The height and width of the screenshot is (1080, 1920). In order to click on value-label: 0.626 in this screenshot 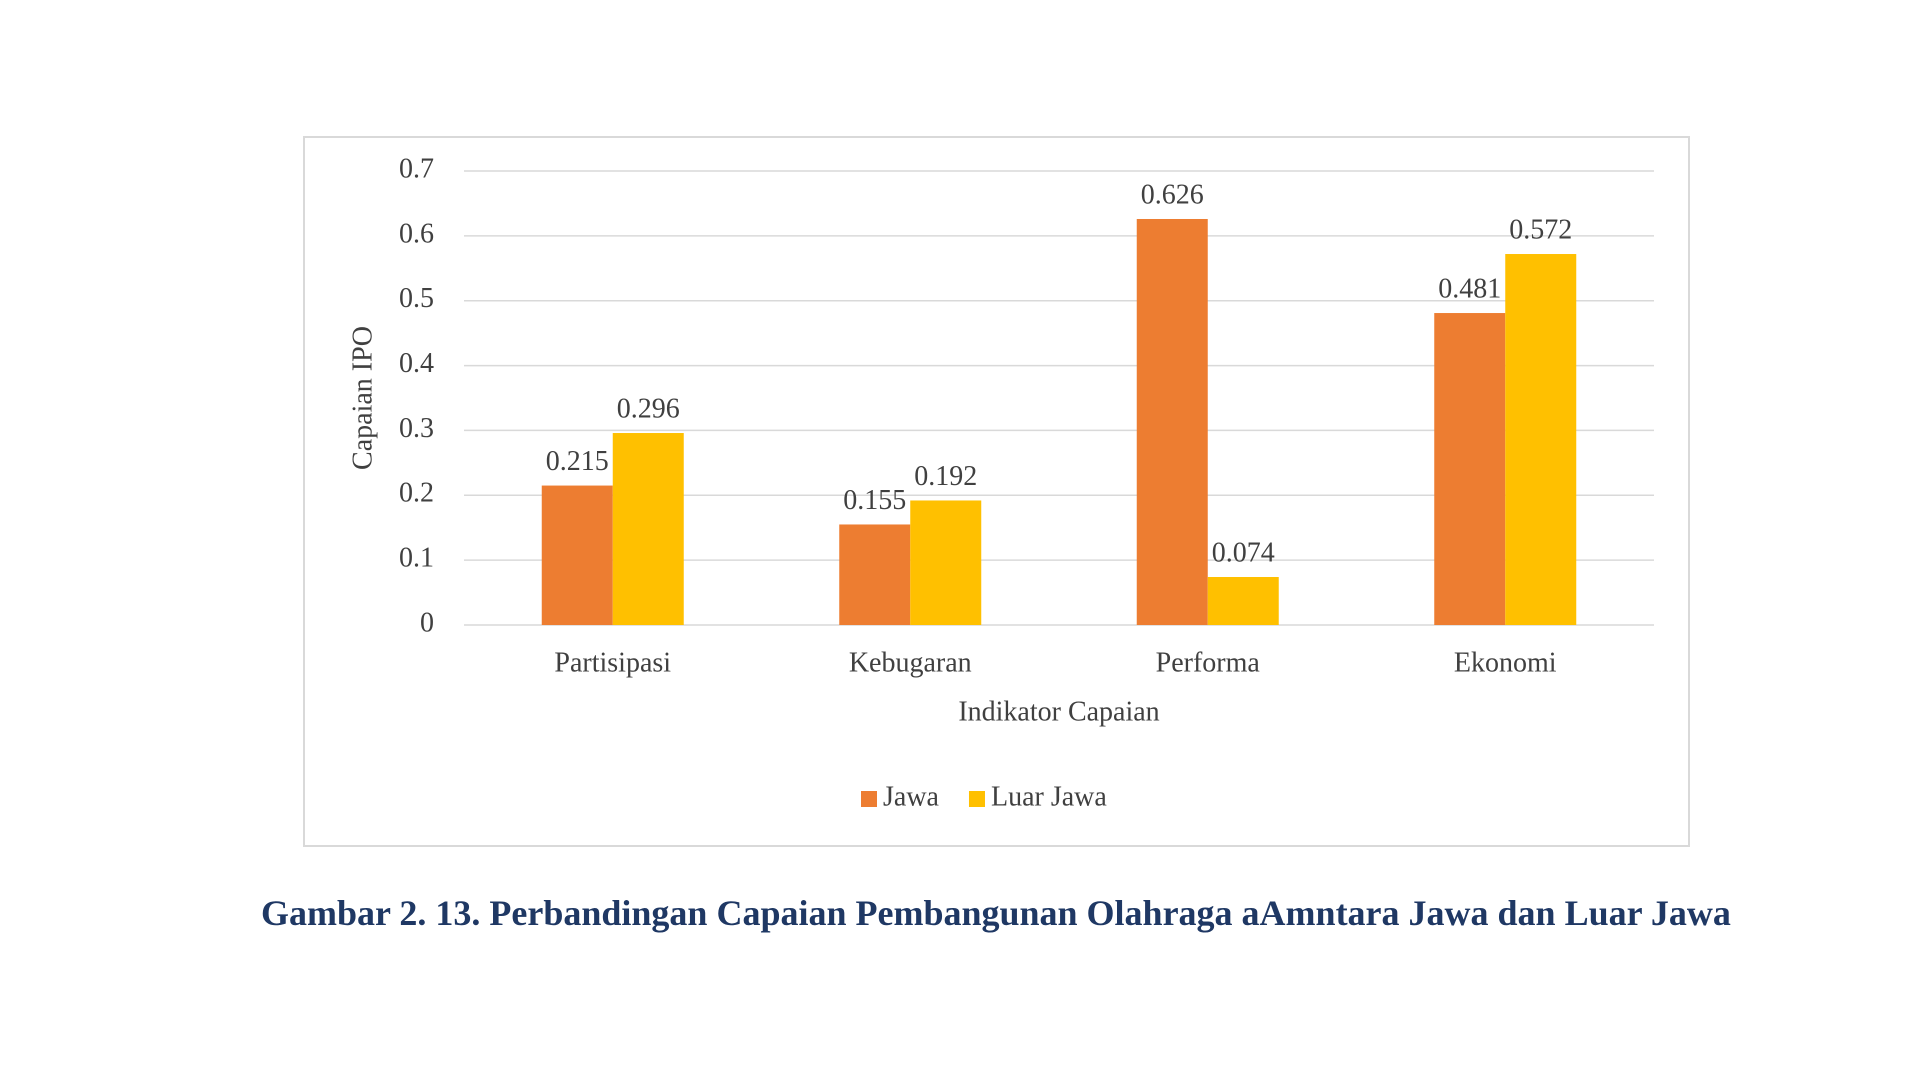, I will do `click(1172, 194)`.